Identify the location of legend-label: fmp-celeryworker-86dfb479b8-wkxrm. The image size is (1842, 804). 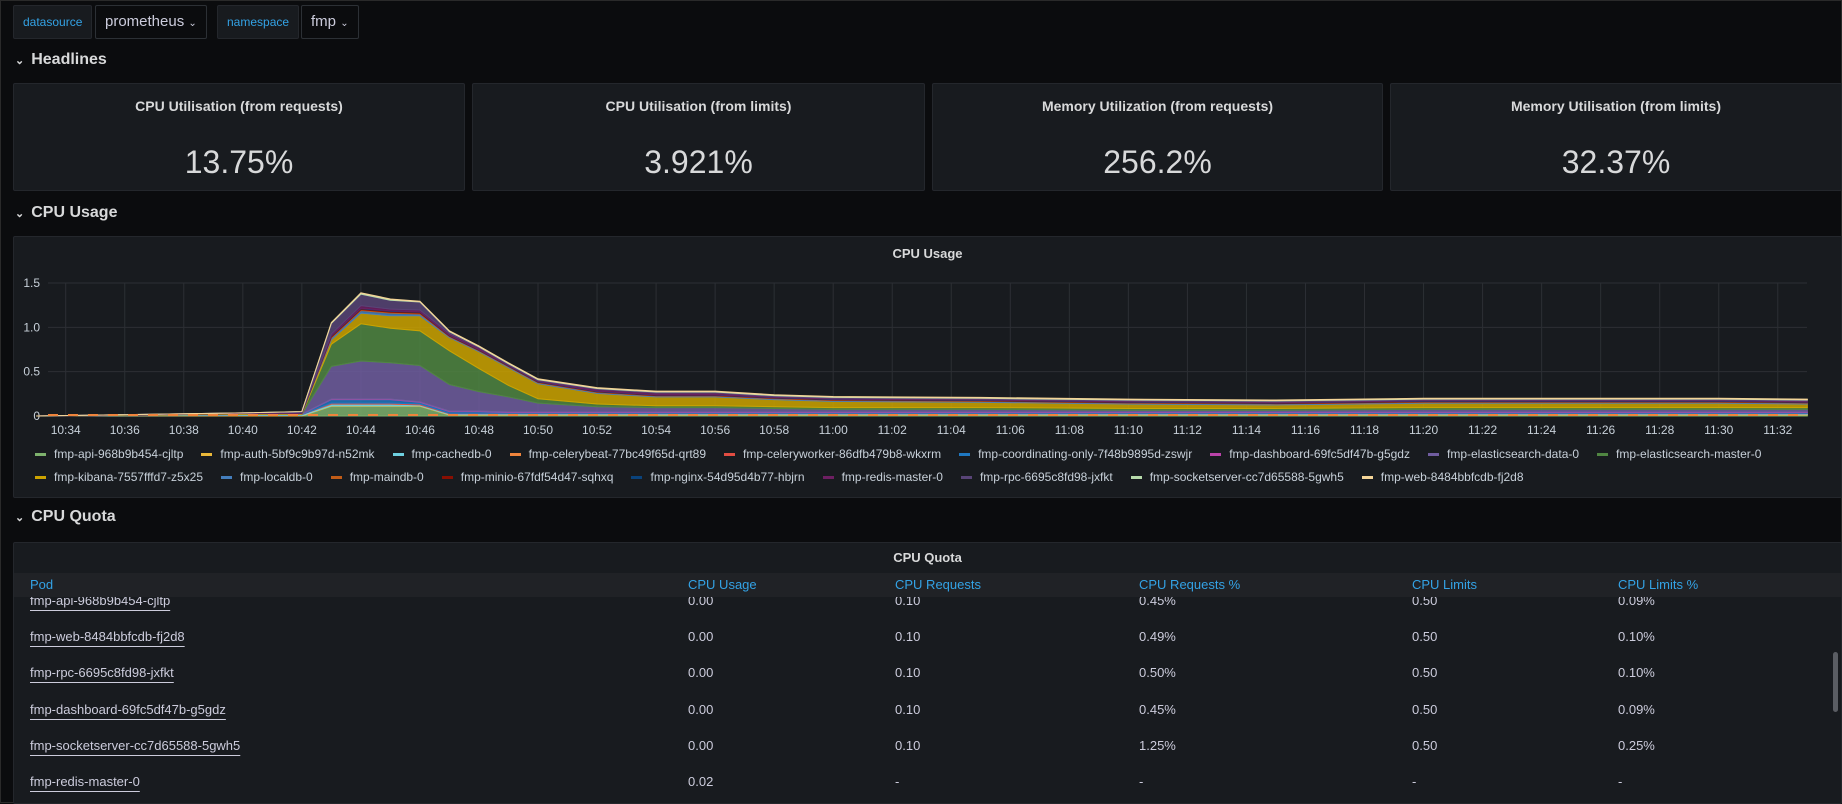
(842, 454).